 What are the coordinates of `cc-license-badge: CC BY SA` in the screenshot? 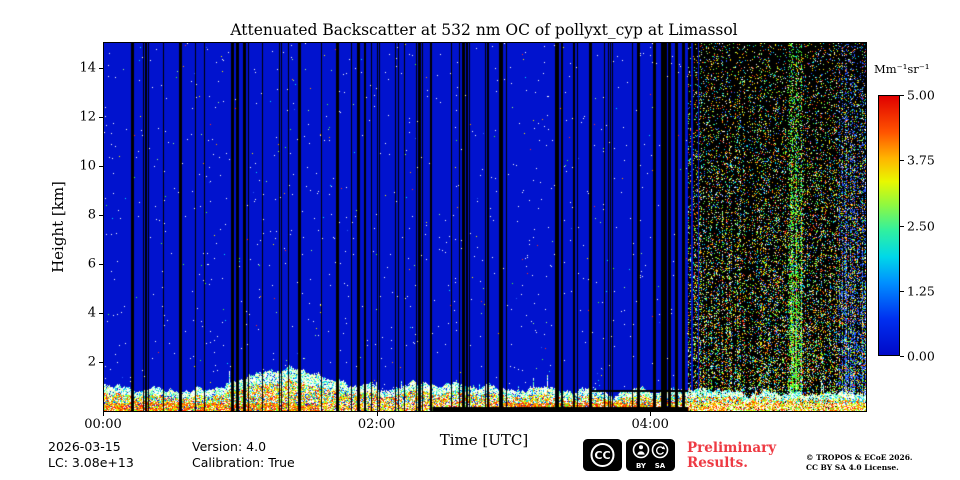 It's located at (629, 455).